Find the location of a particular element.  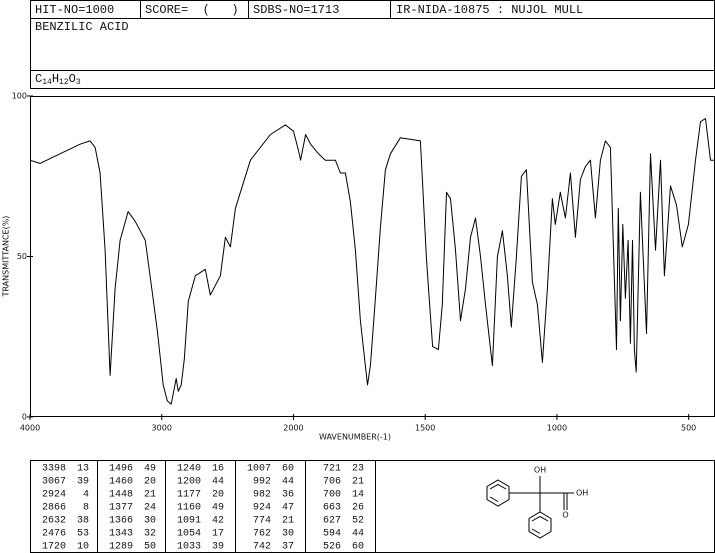

peak-wavenumber: 1343 is located at coordinates (121, 534).